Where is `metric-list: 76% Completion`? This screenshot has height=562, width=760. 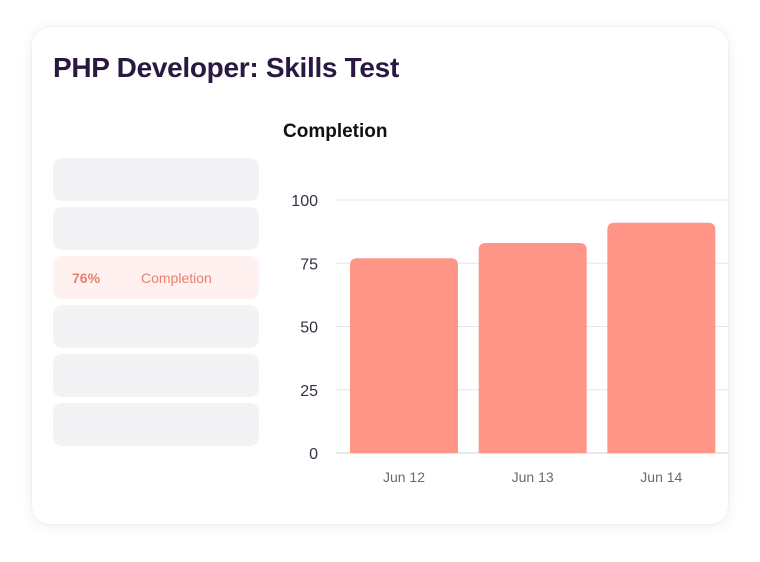
metric-list: 76% Completion is located at coordinates (156, 305).